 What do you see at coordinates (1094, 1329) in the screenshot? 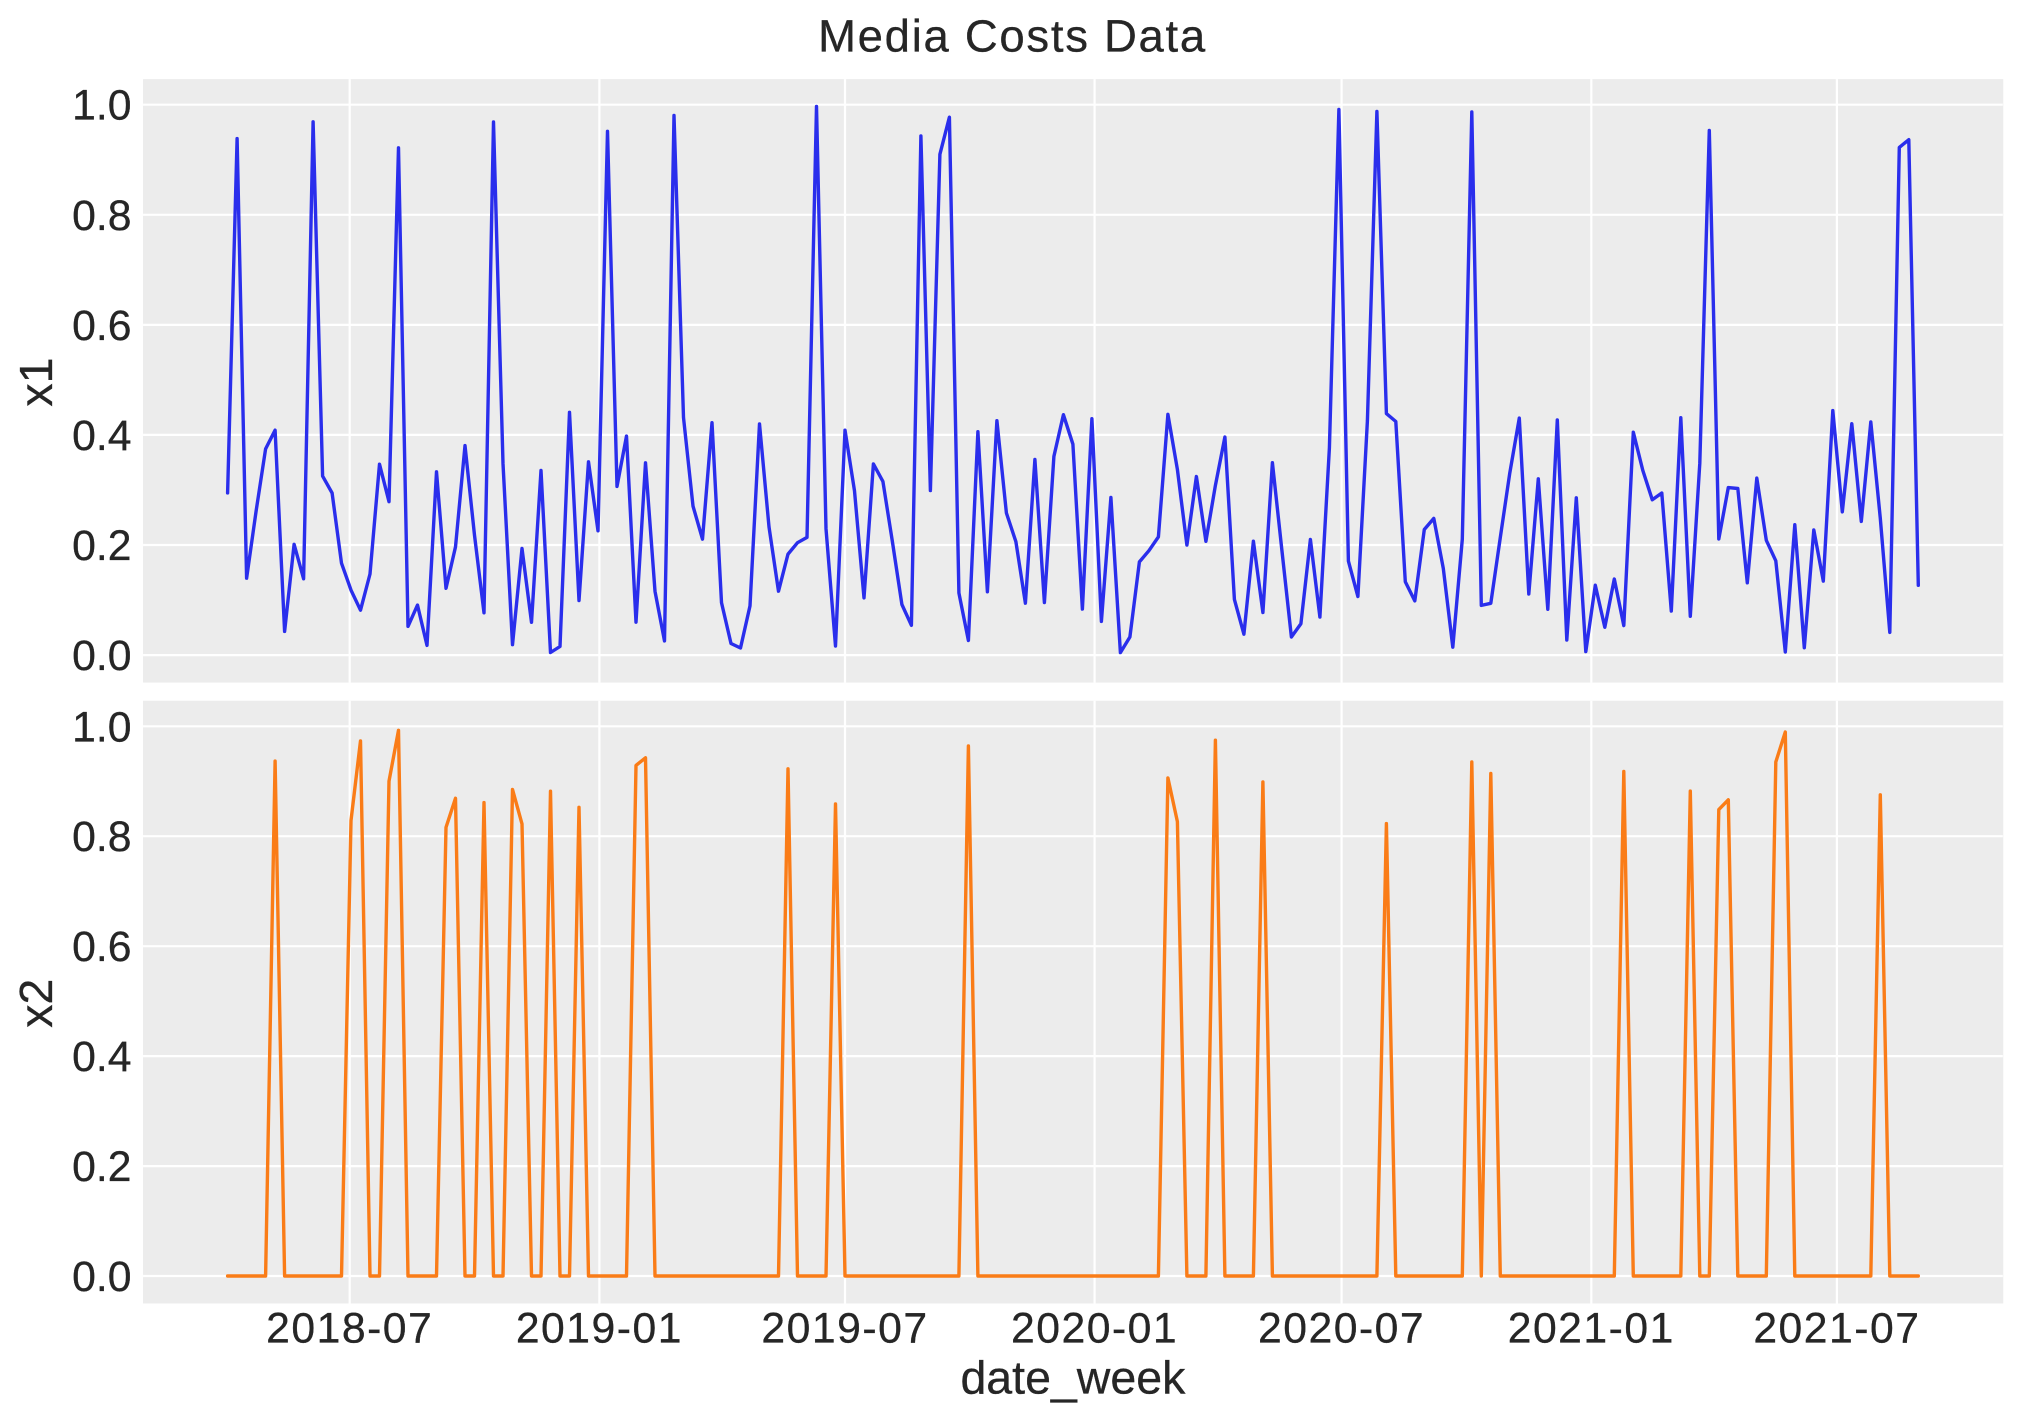
I see `svg-text: 2020-01` at bounding box center [1094, 1329].